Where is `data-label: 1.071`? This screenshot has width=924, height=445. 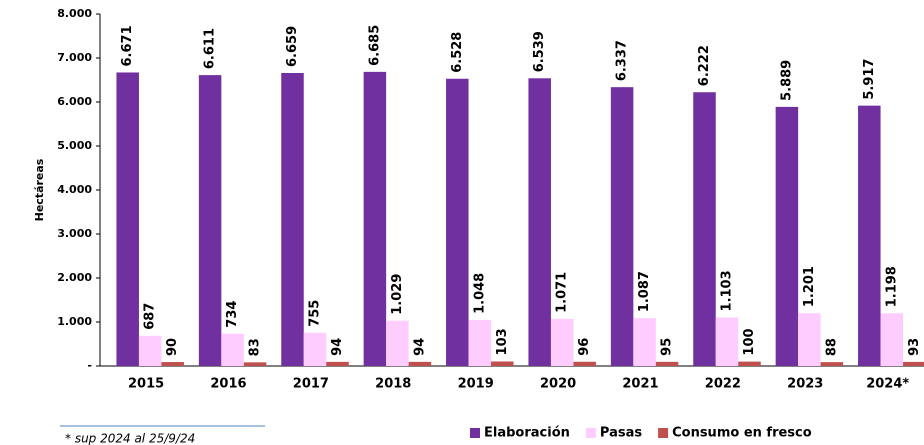
data-label: 1.071 is located at coordinates (562, 292).